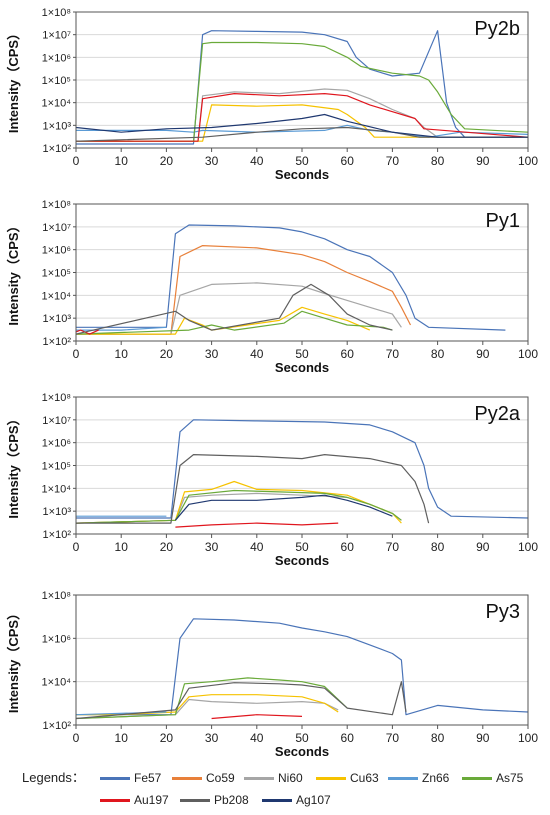  I want to click on y-tick-label-3-1: 1×10⁴, so click(56, 683).